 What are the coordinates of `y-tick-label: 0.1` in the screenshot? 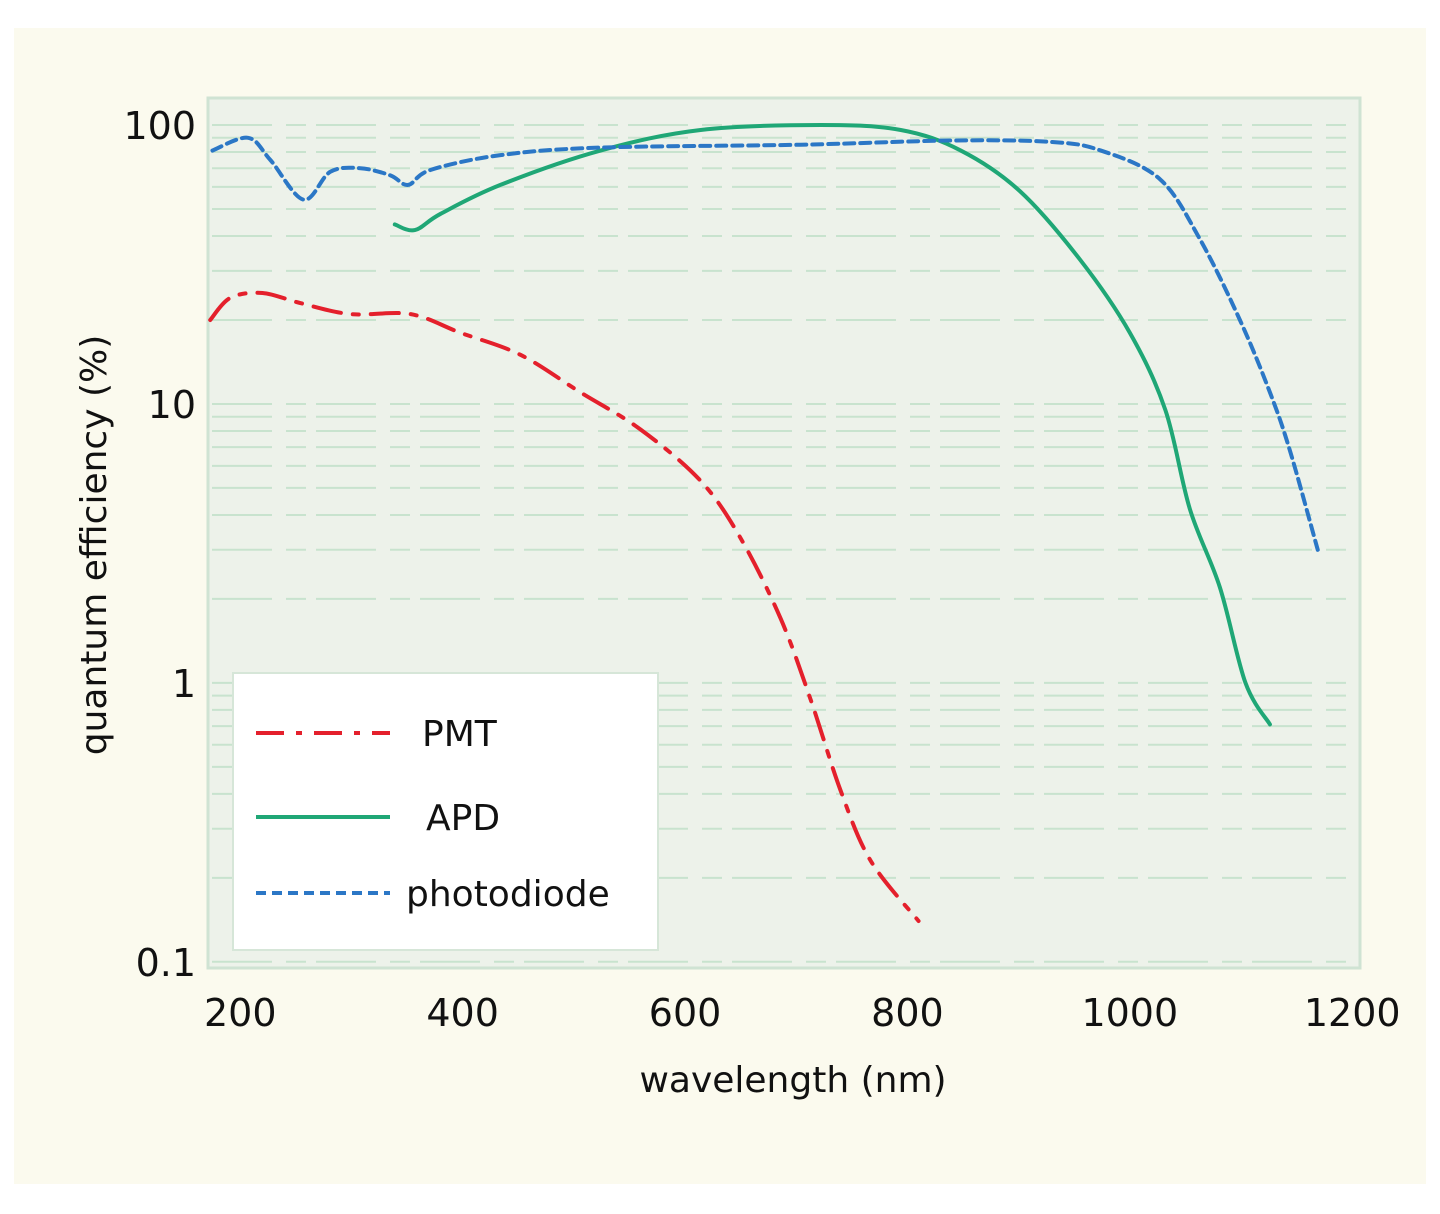 It's located at (166, 963).